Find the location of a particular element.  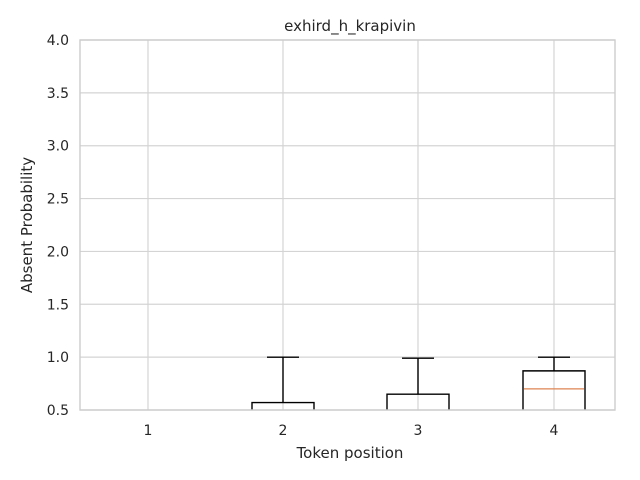

y-axis-label: Absent Probability is located at coordinates (27, 225).